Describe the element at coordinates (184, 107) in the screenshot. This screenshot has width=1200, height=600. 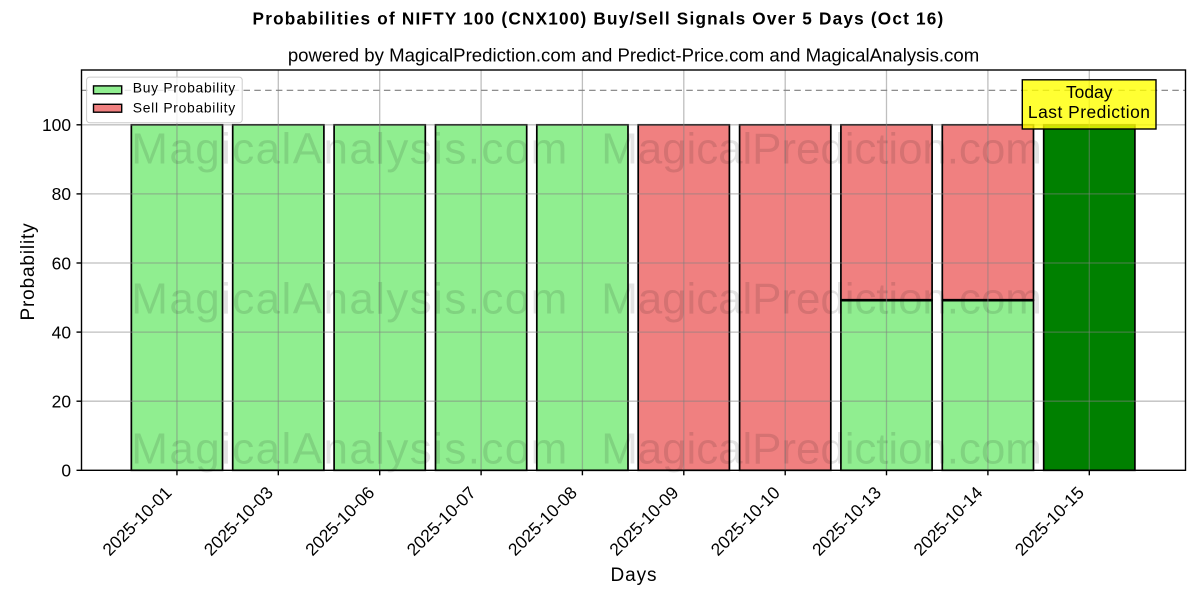
I see `svg-text: Sell Probability` at that location.